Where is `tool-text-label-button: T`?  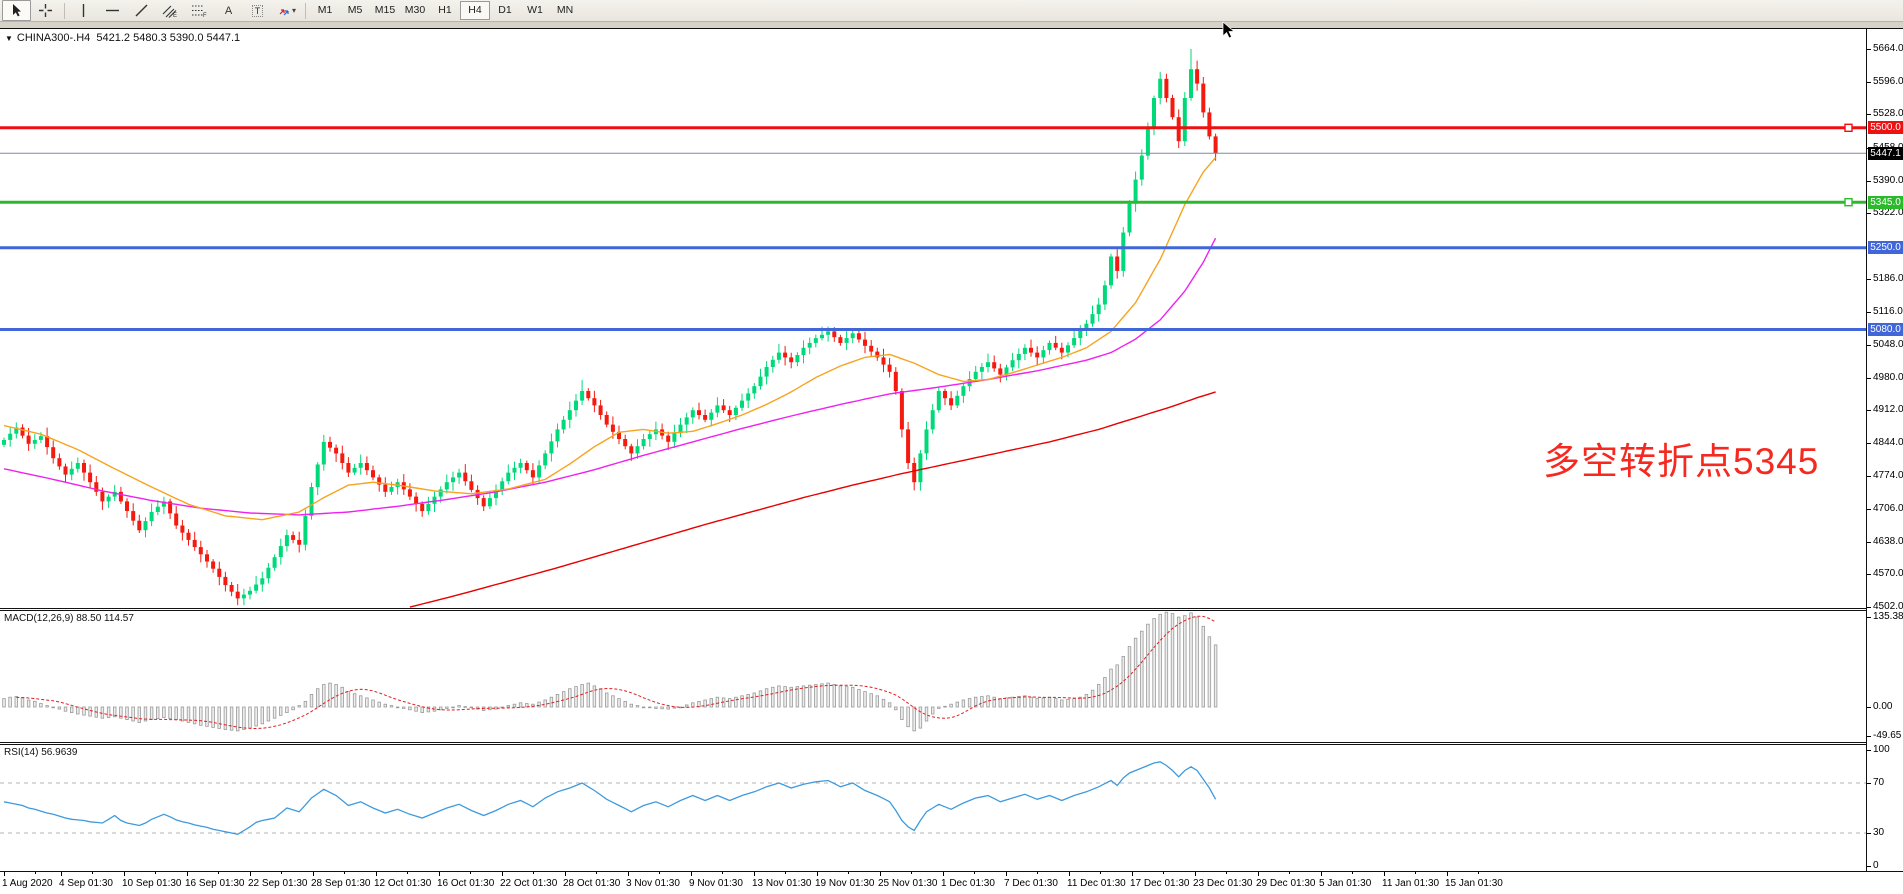 tool-text-label-button: T is located at coordinates (257, 10).